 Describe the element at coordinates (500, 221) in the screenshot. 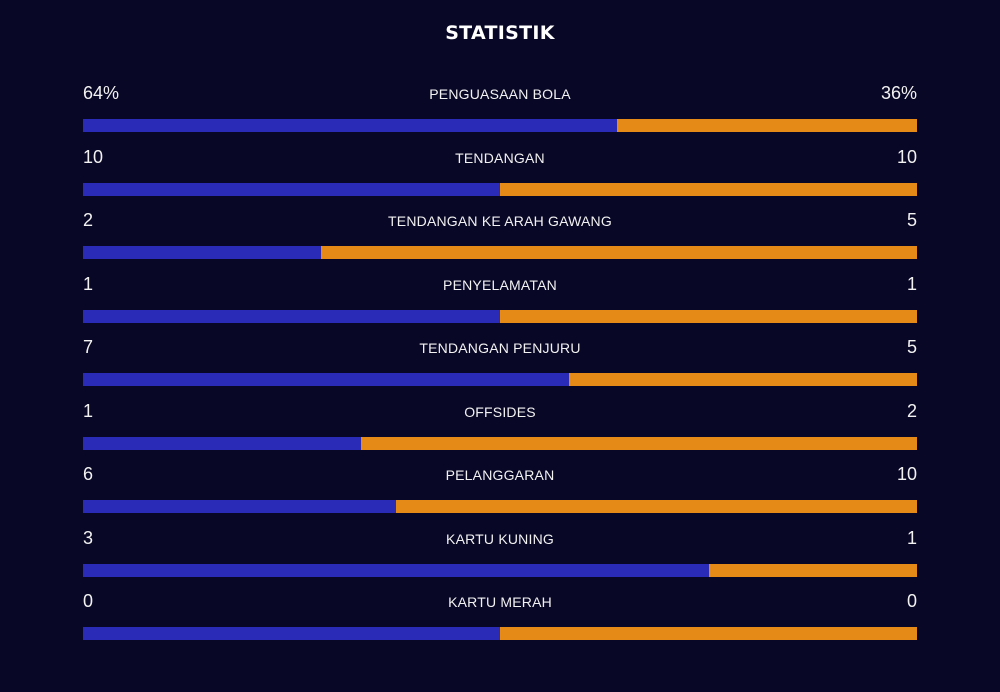

I see `stat-label: TENDANGAN KE ARAH GAWANG` at that location.